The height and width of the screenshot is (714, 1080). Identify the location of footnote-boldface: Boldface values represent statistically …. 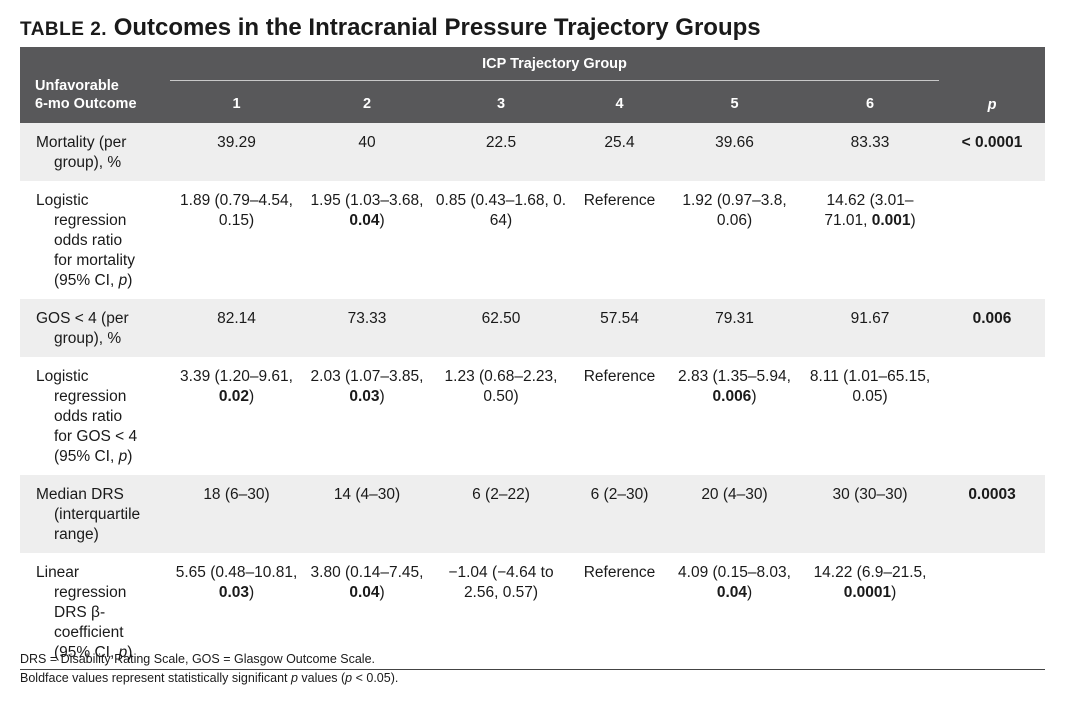
(209, 678).